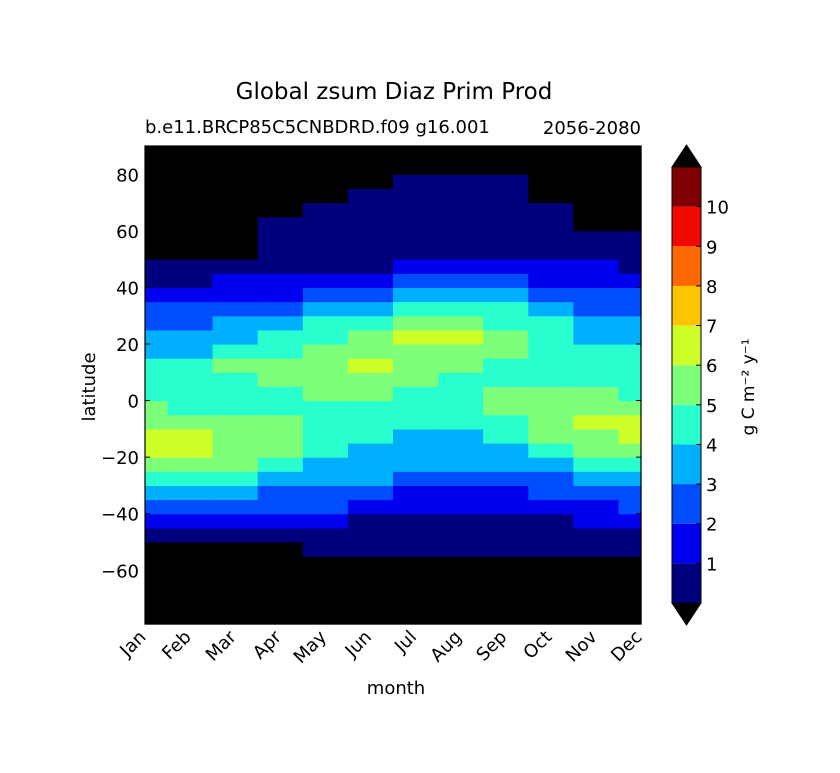 The width and height of the screenshot is (840, 773). I want to click on x-tick-label: Aug, so click(446, 647).